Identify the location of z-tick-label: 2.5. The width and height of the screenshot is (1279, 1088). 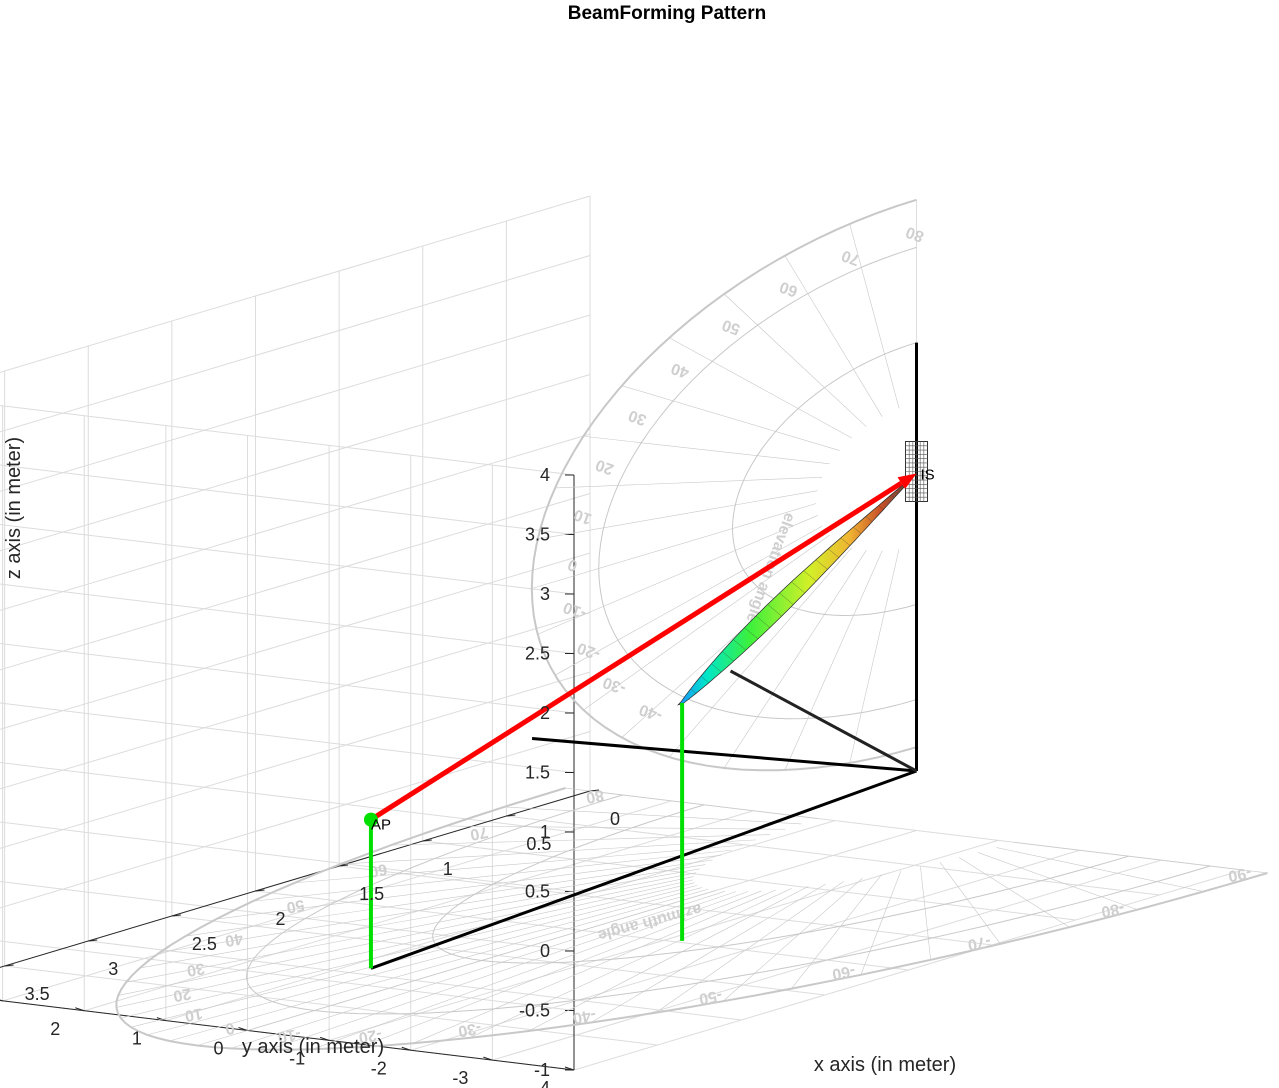
(537, 654).